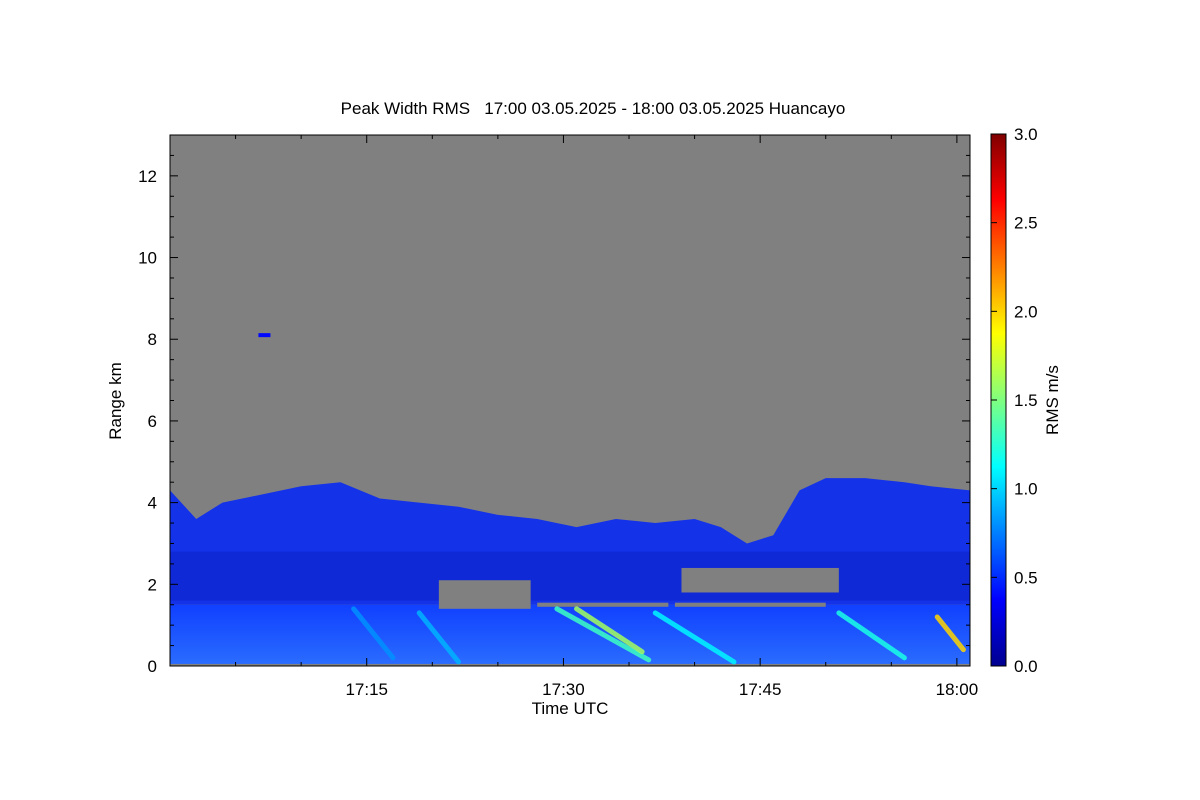 This screenshot has height=800, width=1200. Describe the element at coordinates (570, 664) in the screenshot. I see `no-data-strip` at that location.